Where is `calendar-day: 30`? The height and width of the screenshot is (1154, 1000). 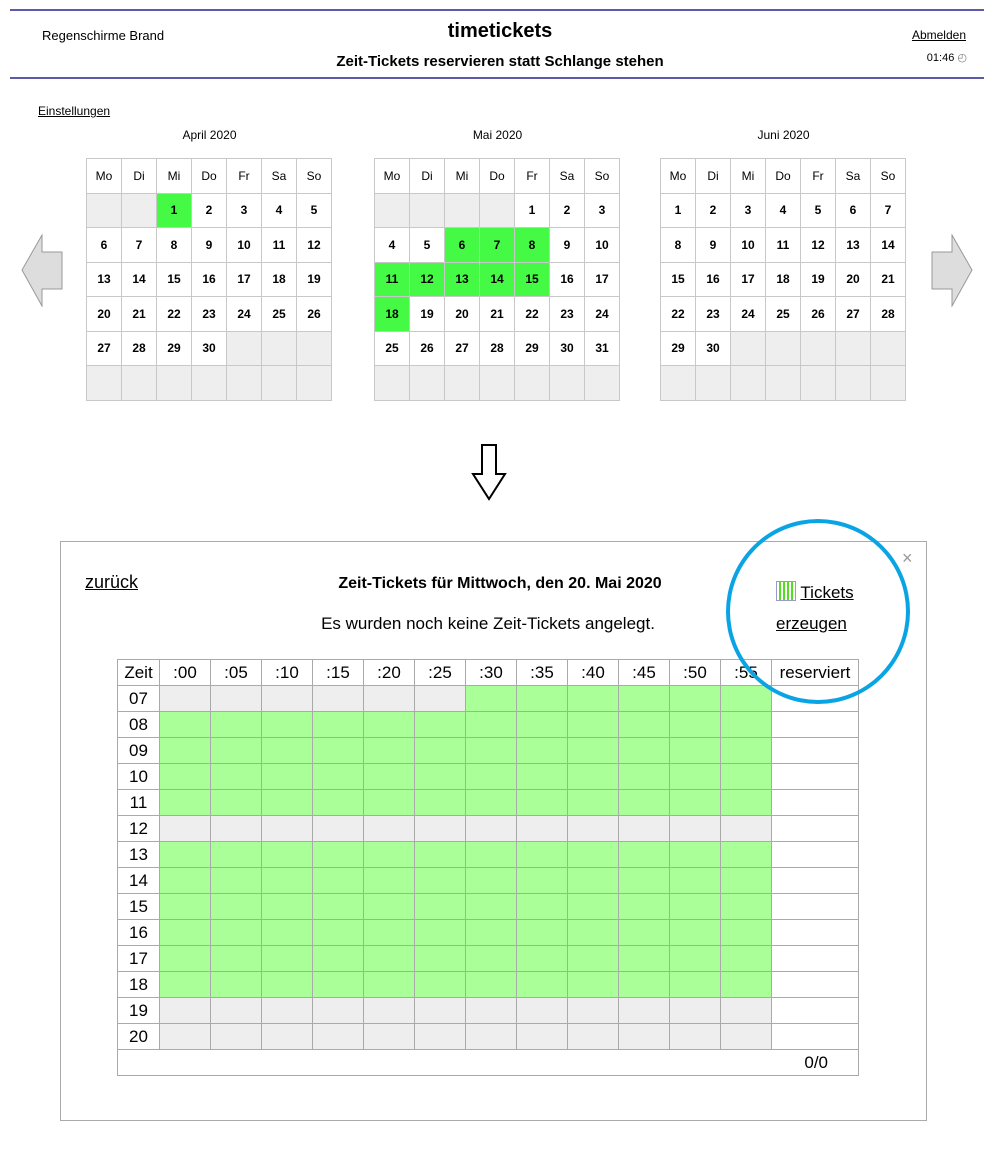 calendar-day: 30 is located at coordinates (713, 348).